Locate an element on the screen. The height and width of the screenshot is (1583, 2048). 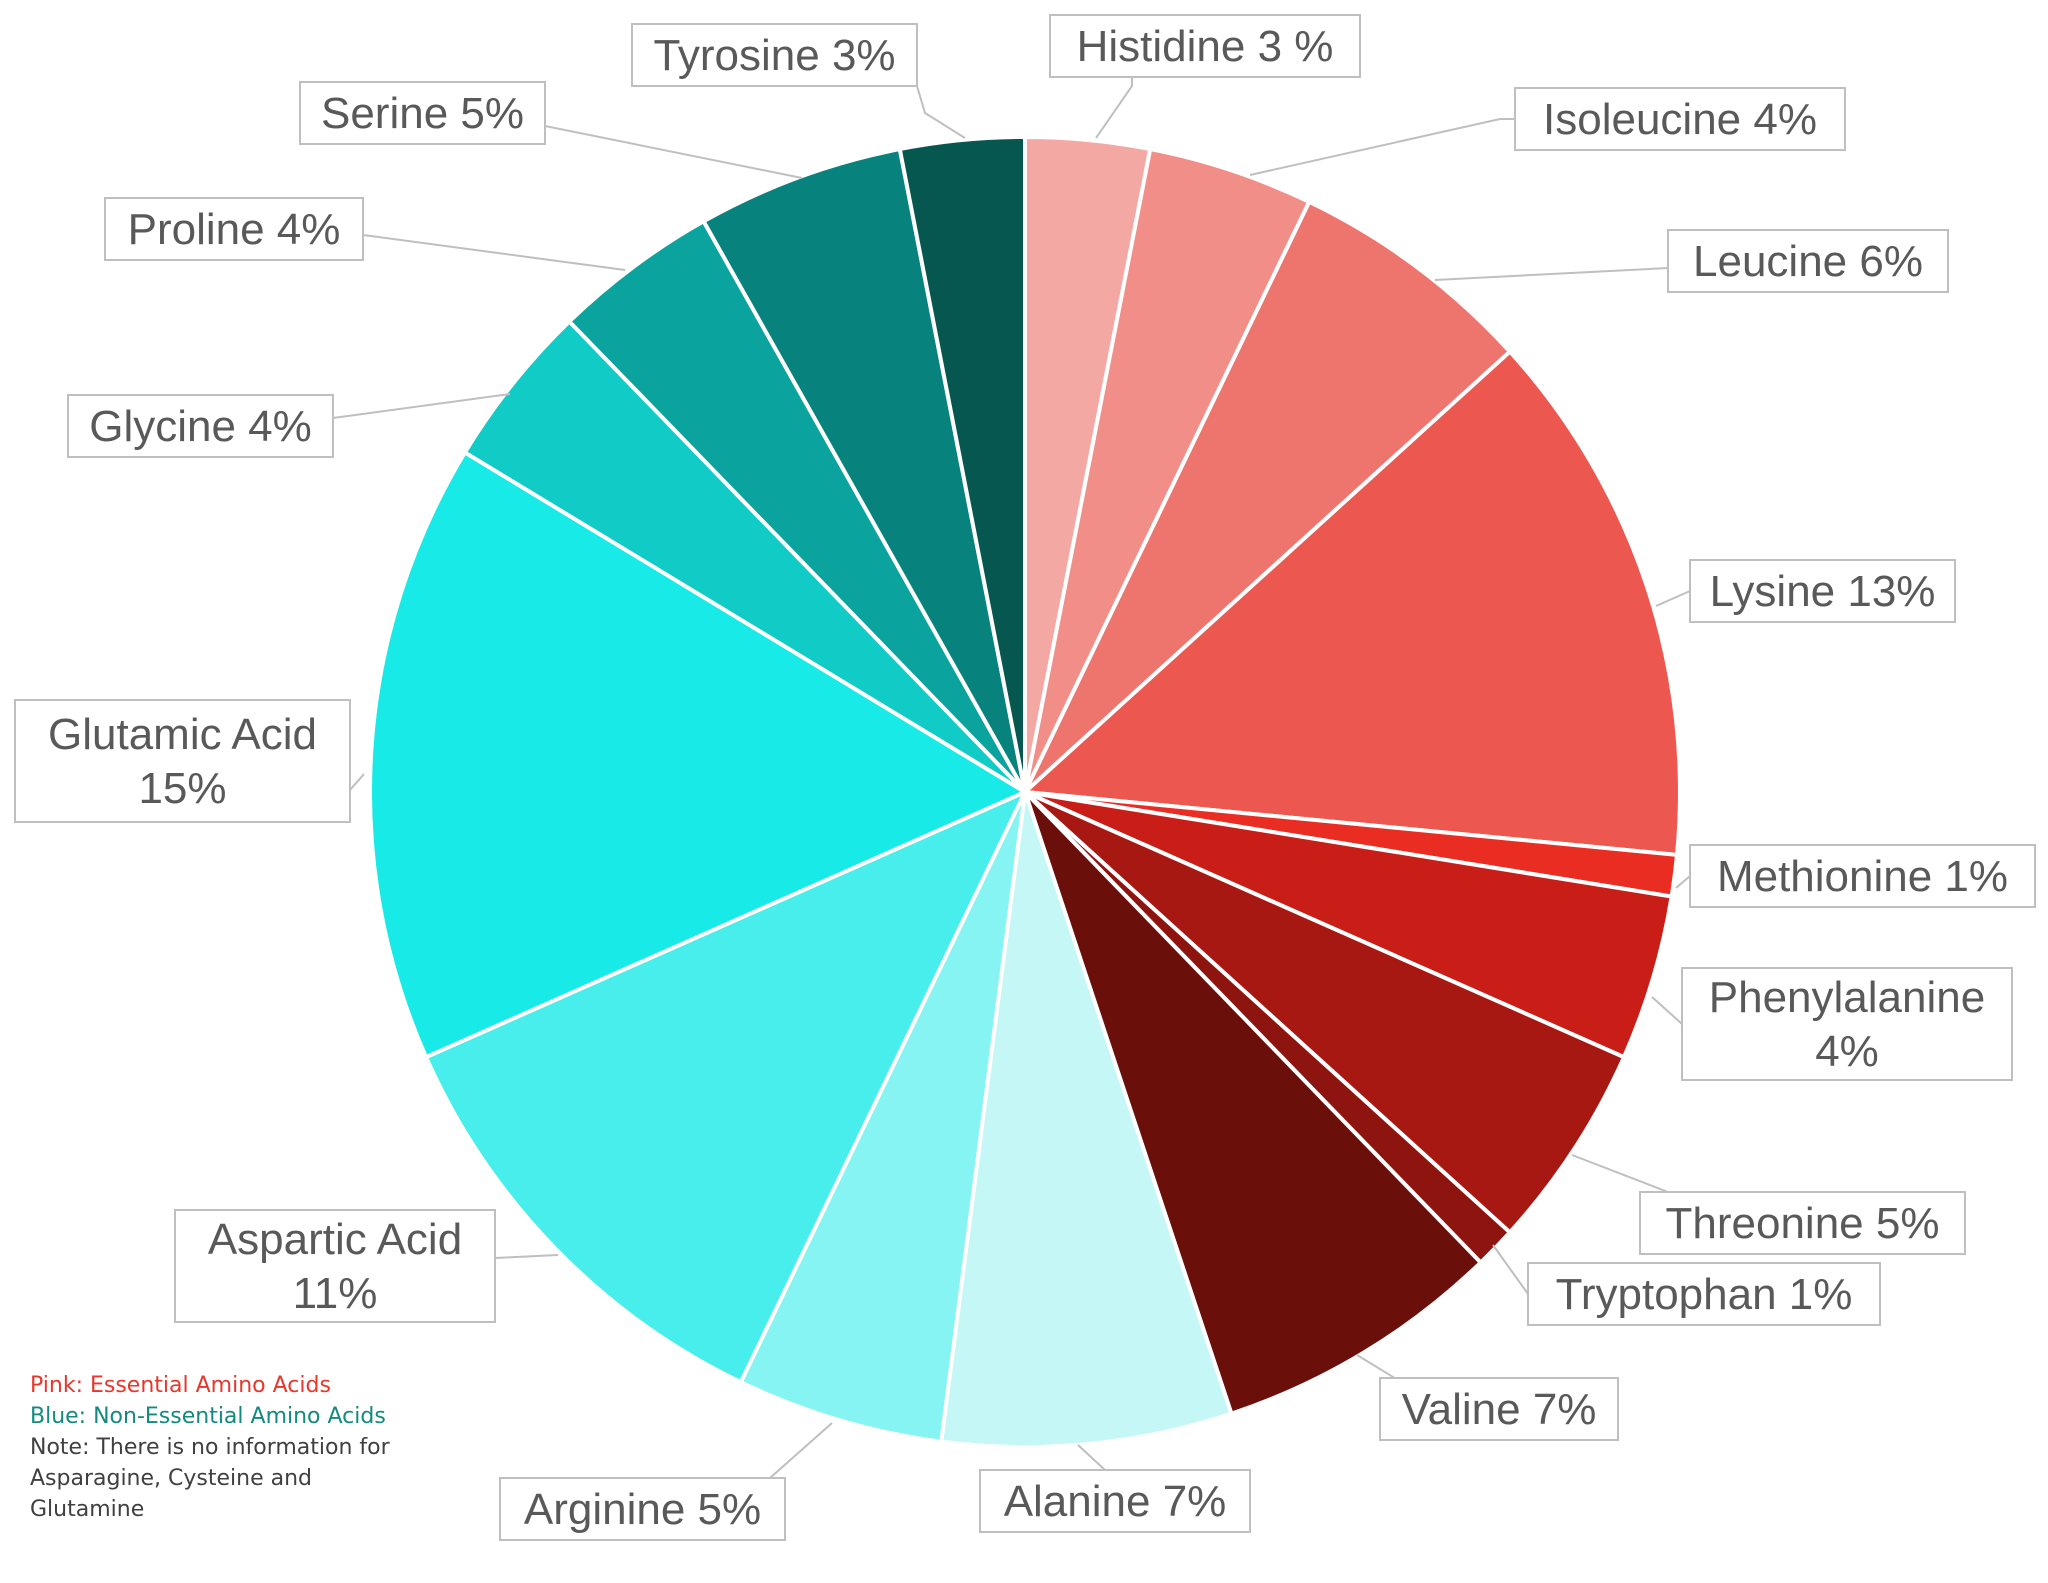
label-lysine: Lysine 13% is located at coordinates (1822, 591).